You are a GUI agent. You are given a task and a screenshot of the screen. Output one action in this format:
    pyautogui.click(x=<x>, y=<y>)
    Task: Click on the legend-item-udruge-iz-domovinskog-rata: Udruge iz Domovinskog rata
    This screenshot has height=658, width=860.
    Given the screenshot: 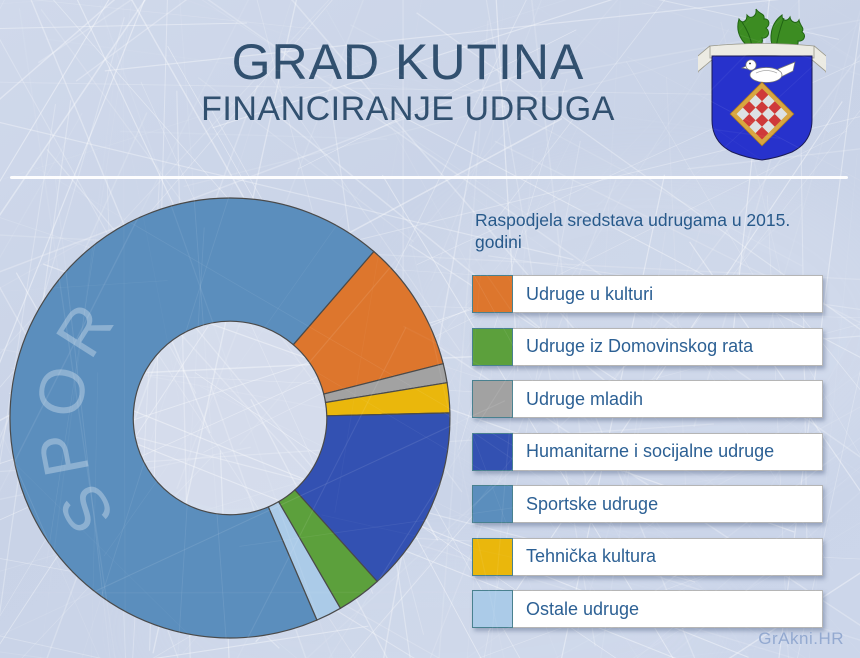 What is the action you would take?
    pyautogui.click(x=647, y=346)
    